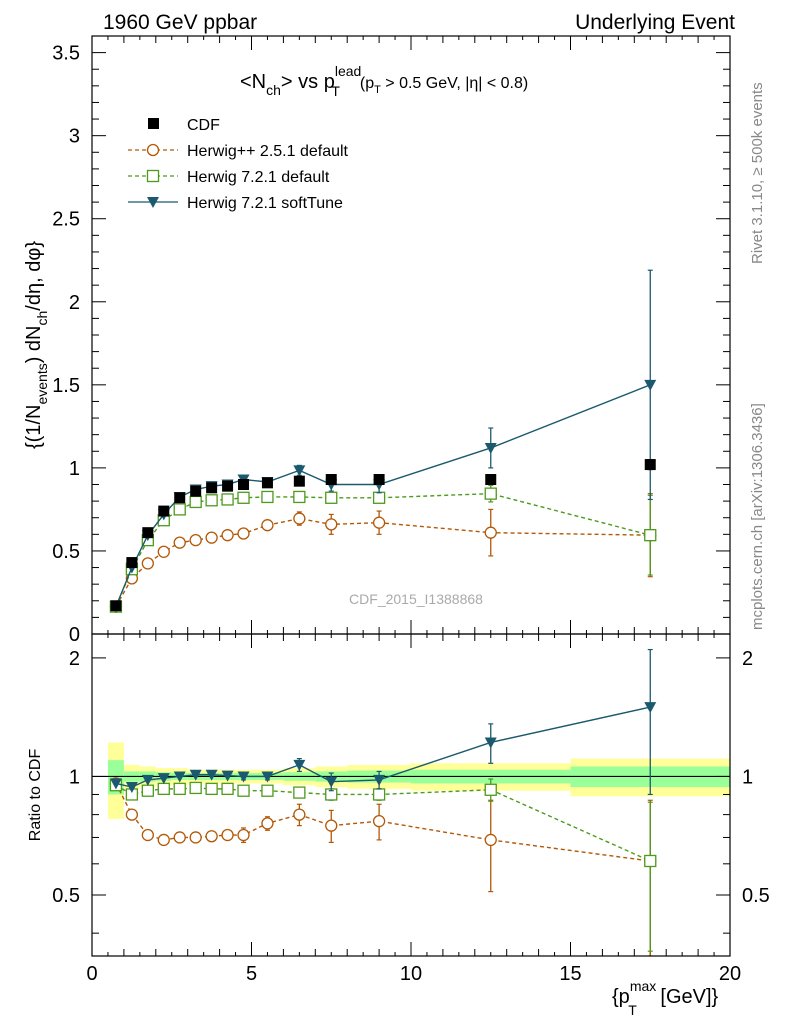 This screenshot has width=786, height=1024. Describe the element at coordinates (268, 151) in the screenshot. I see `legend-label-herwigpp: Herwig++ 2.5.1 default` at that location.